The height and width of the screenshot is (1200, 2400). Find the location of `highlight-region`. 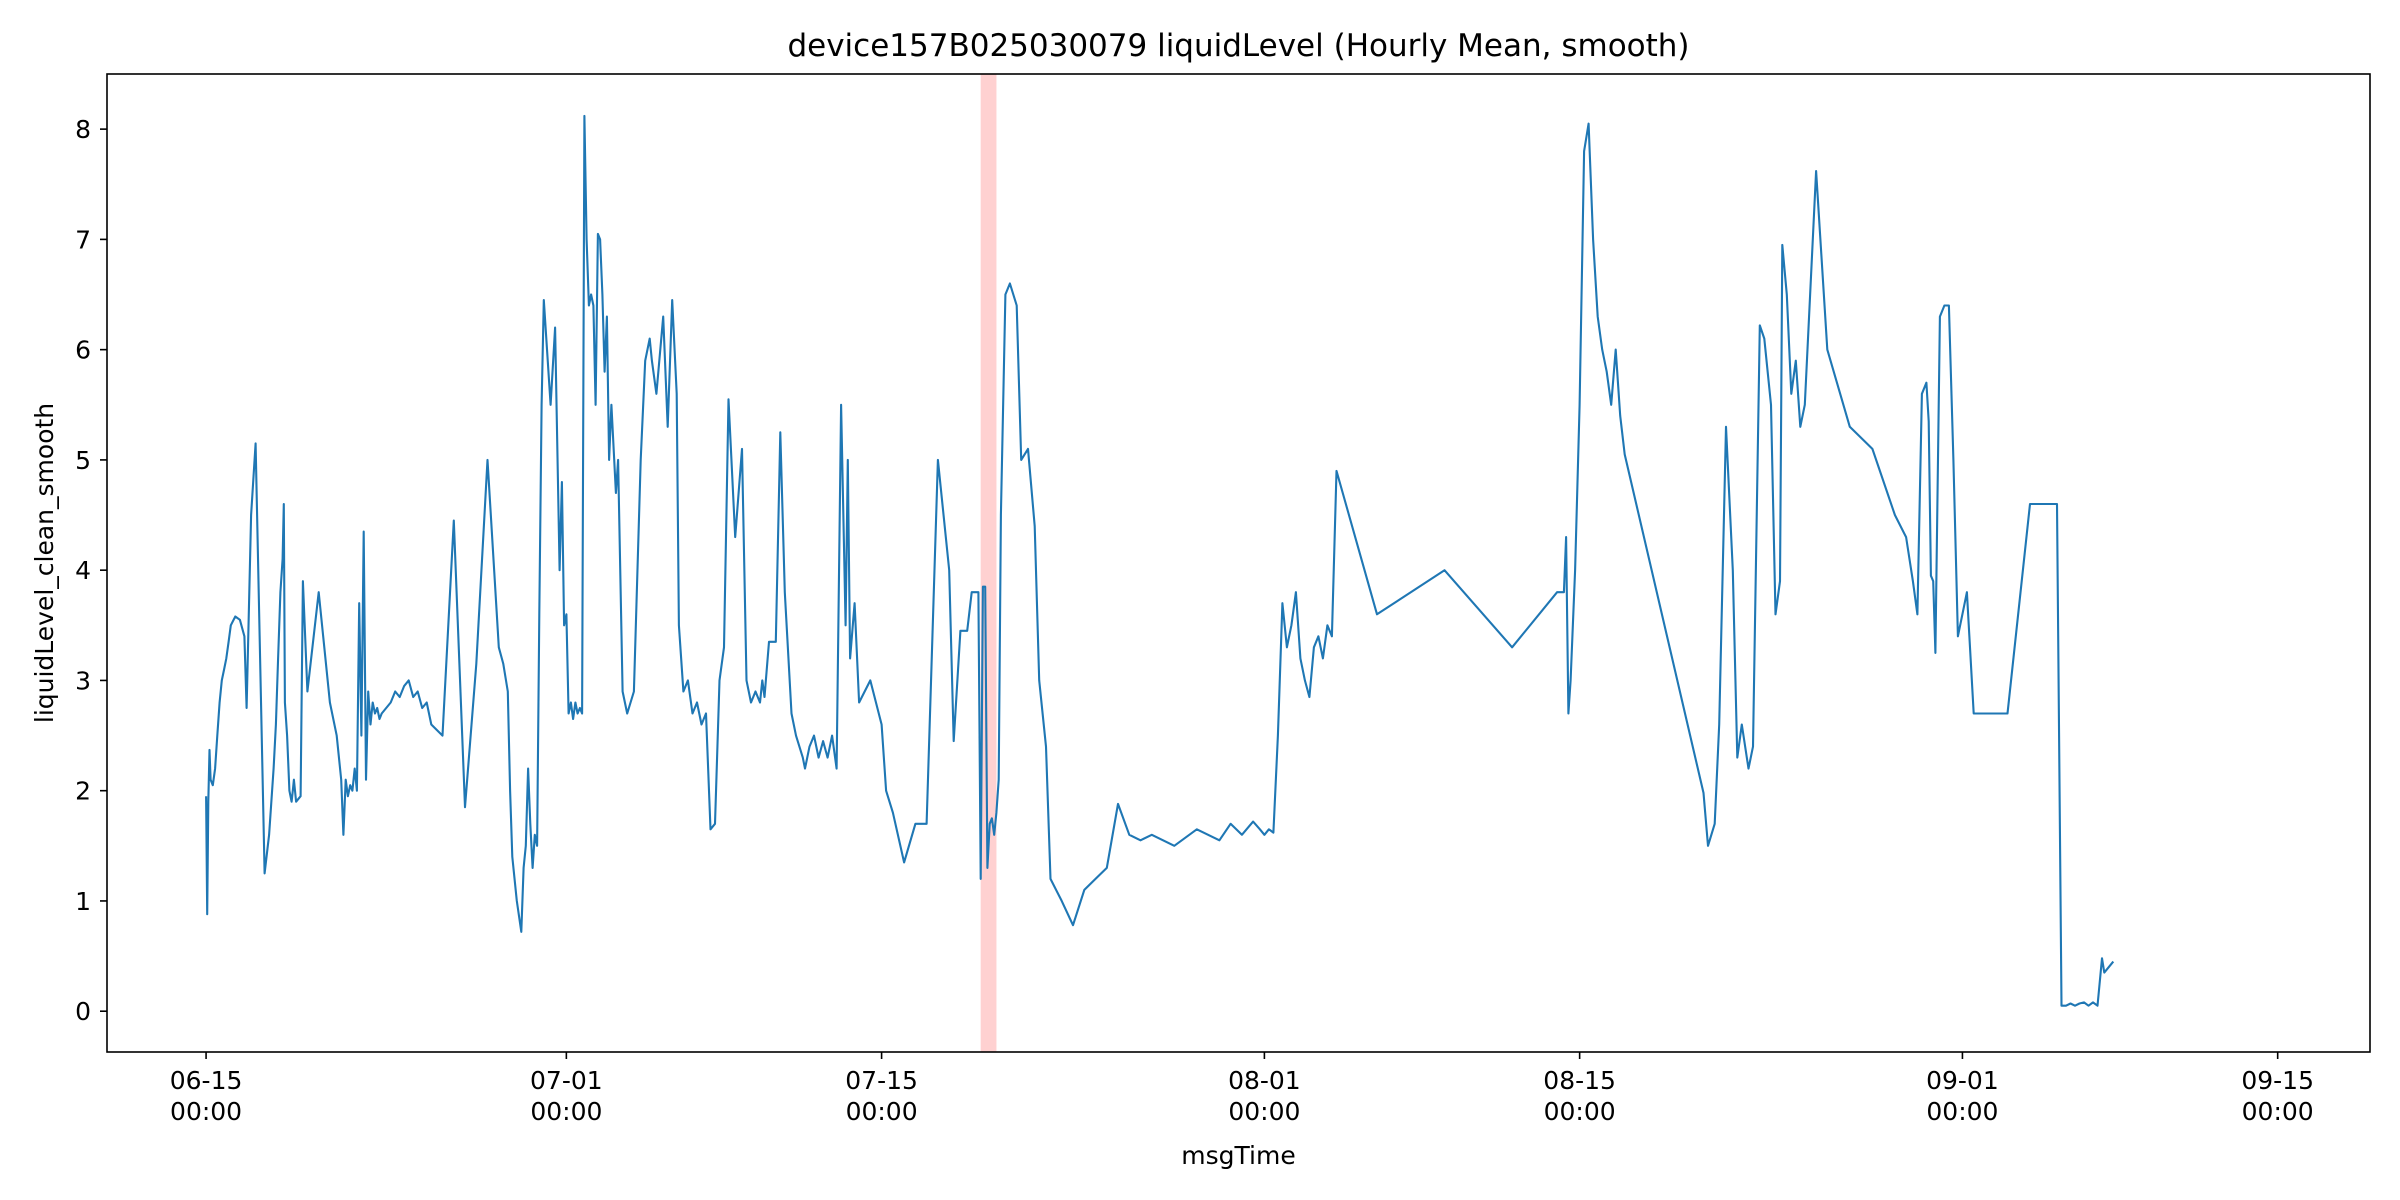

highlight-region is located at coordinates (988, 563).